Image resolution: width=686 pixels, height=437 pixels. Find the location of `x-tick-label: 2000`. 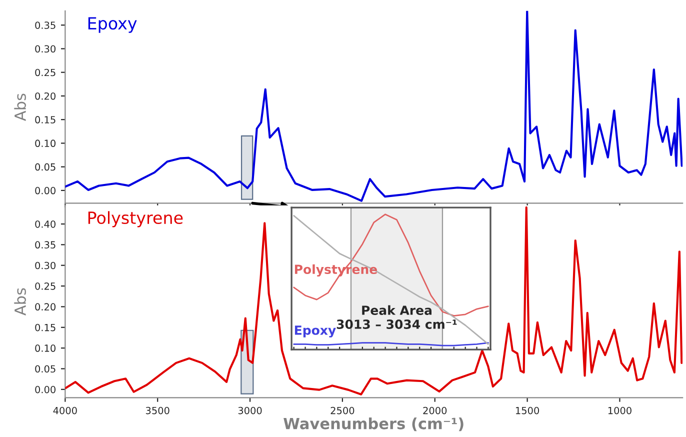

x-tick-label: 2000 is located at coordinates (435, 410).